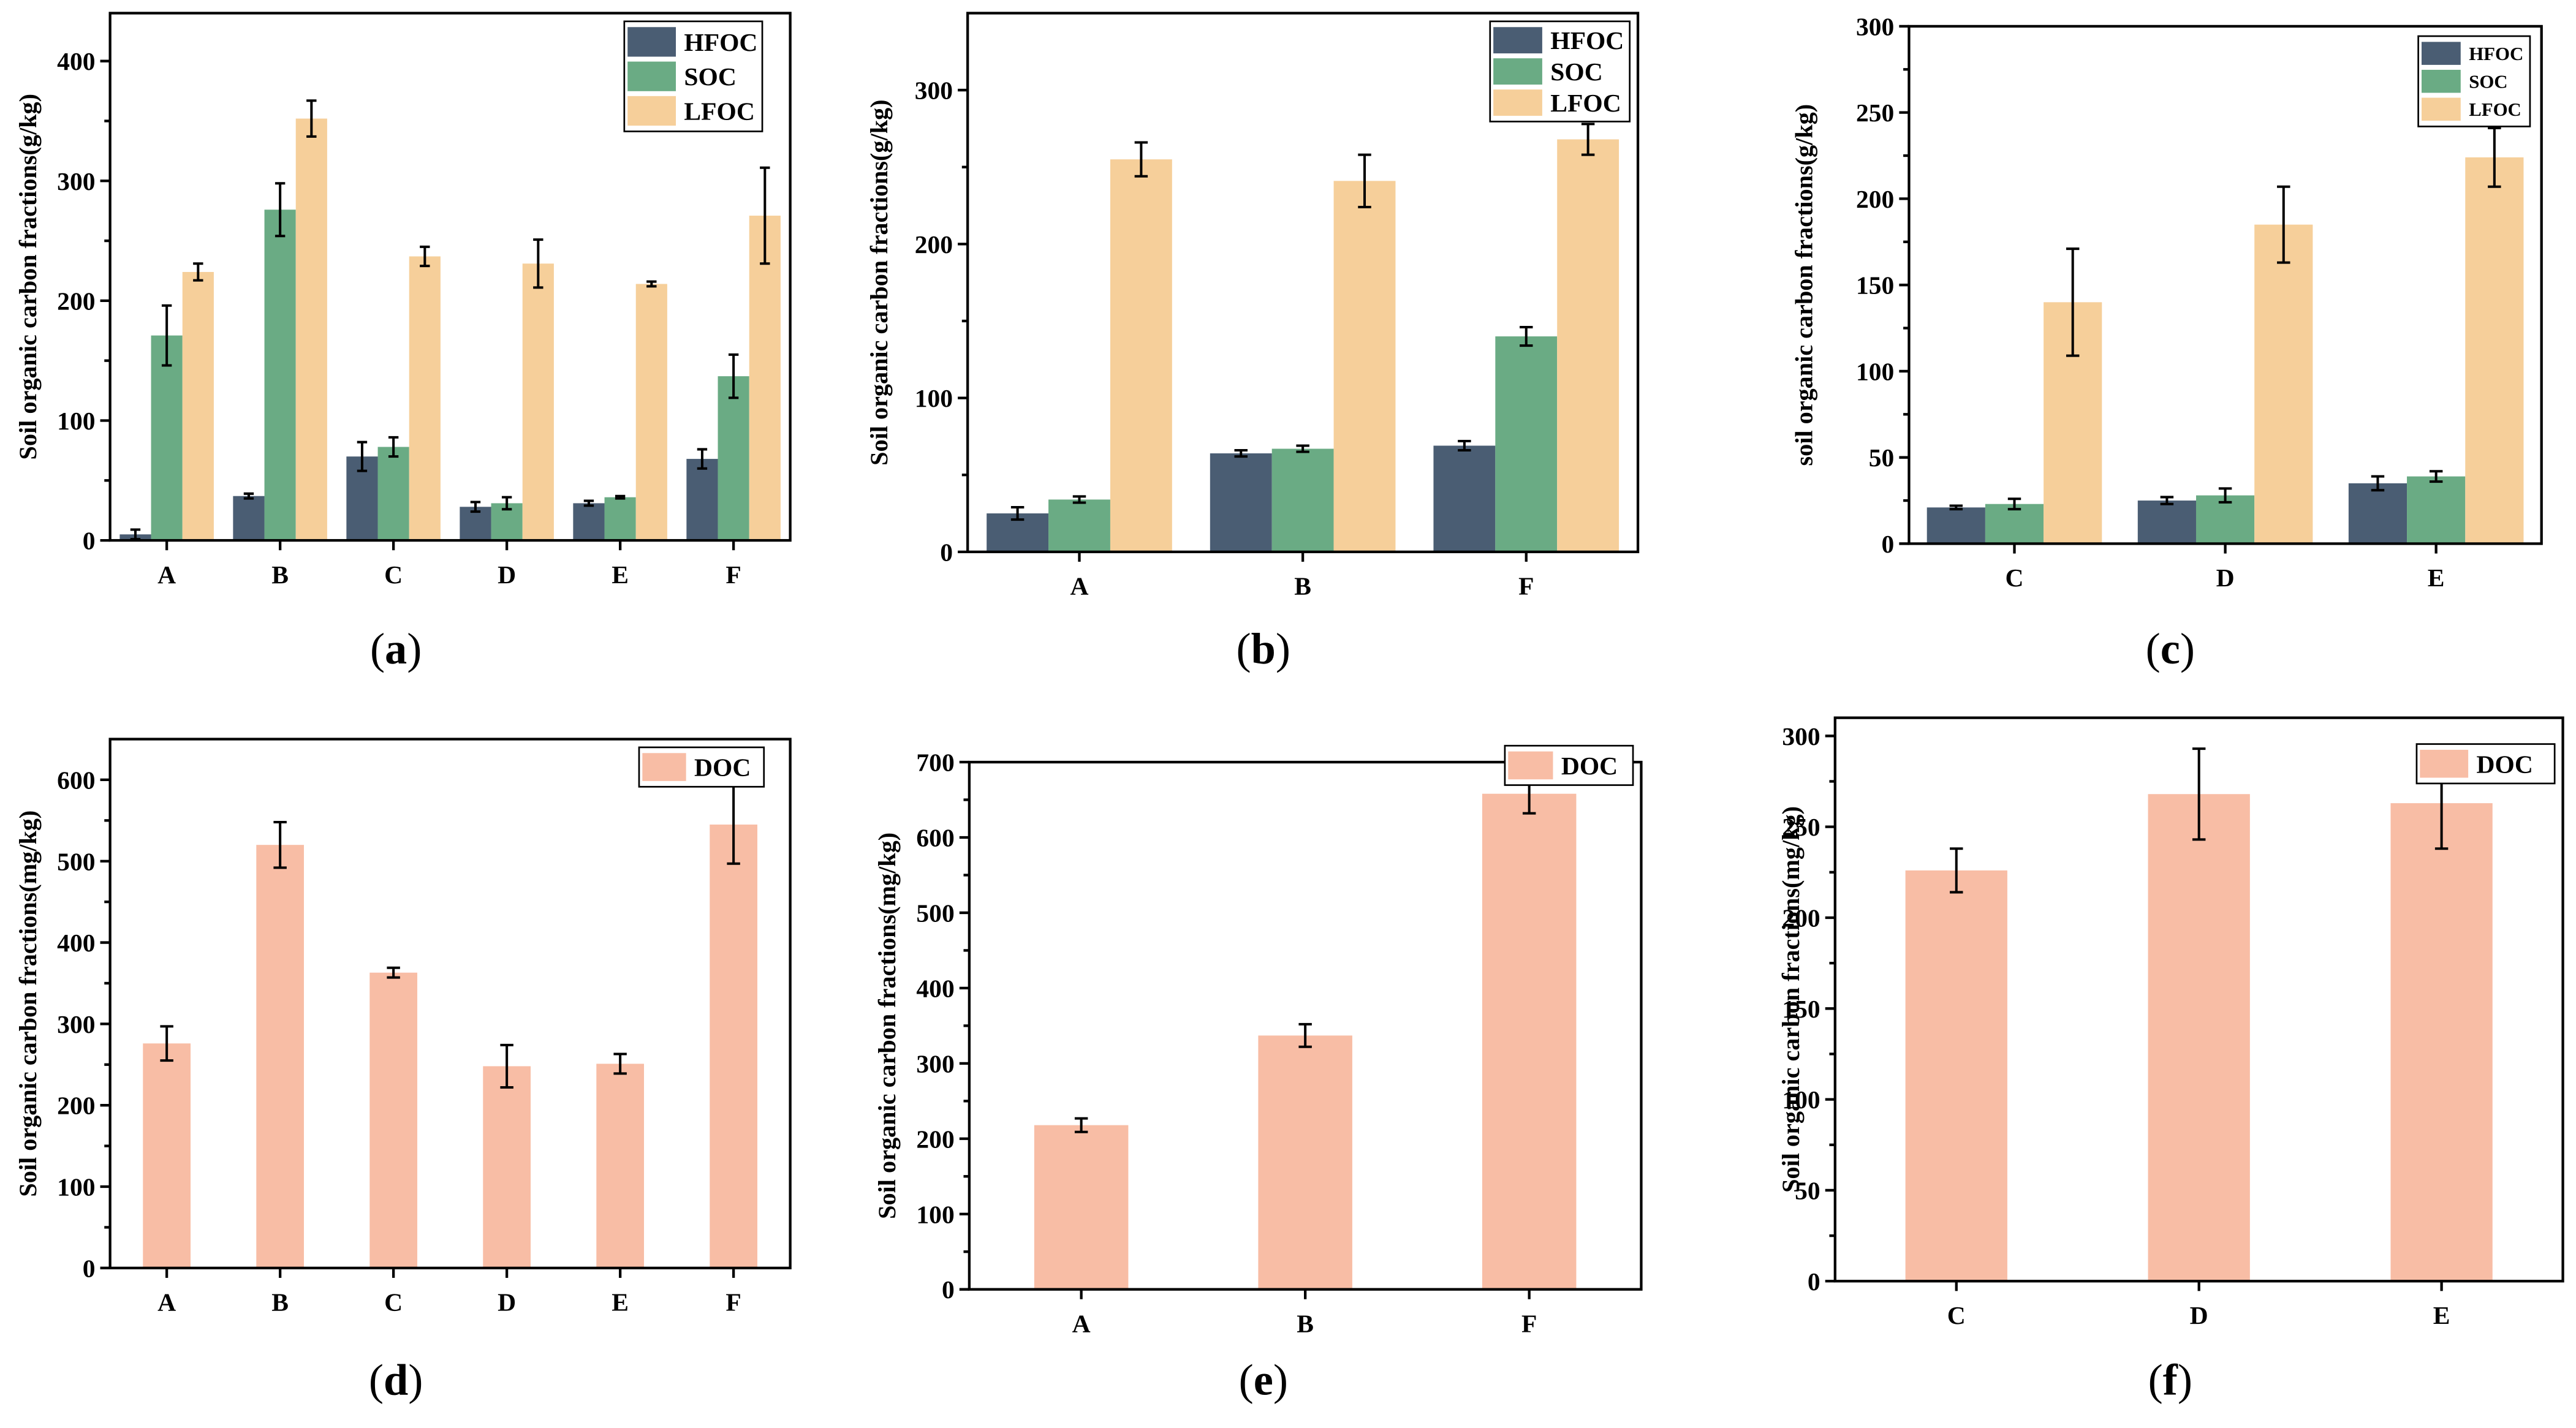 This screenshot has height=1428, width=2576. What do you see at coordinates (2170, 1379) in the screenshot?
I see `panel-label-letter: f` at bounding box center [2170, 1379].